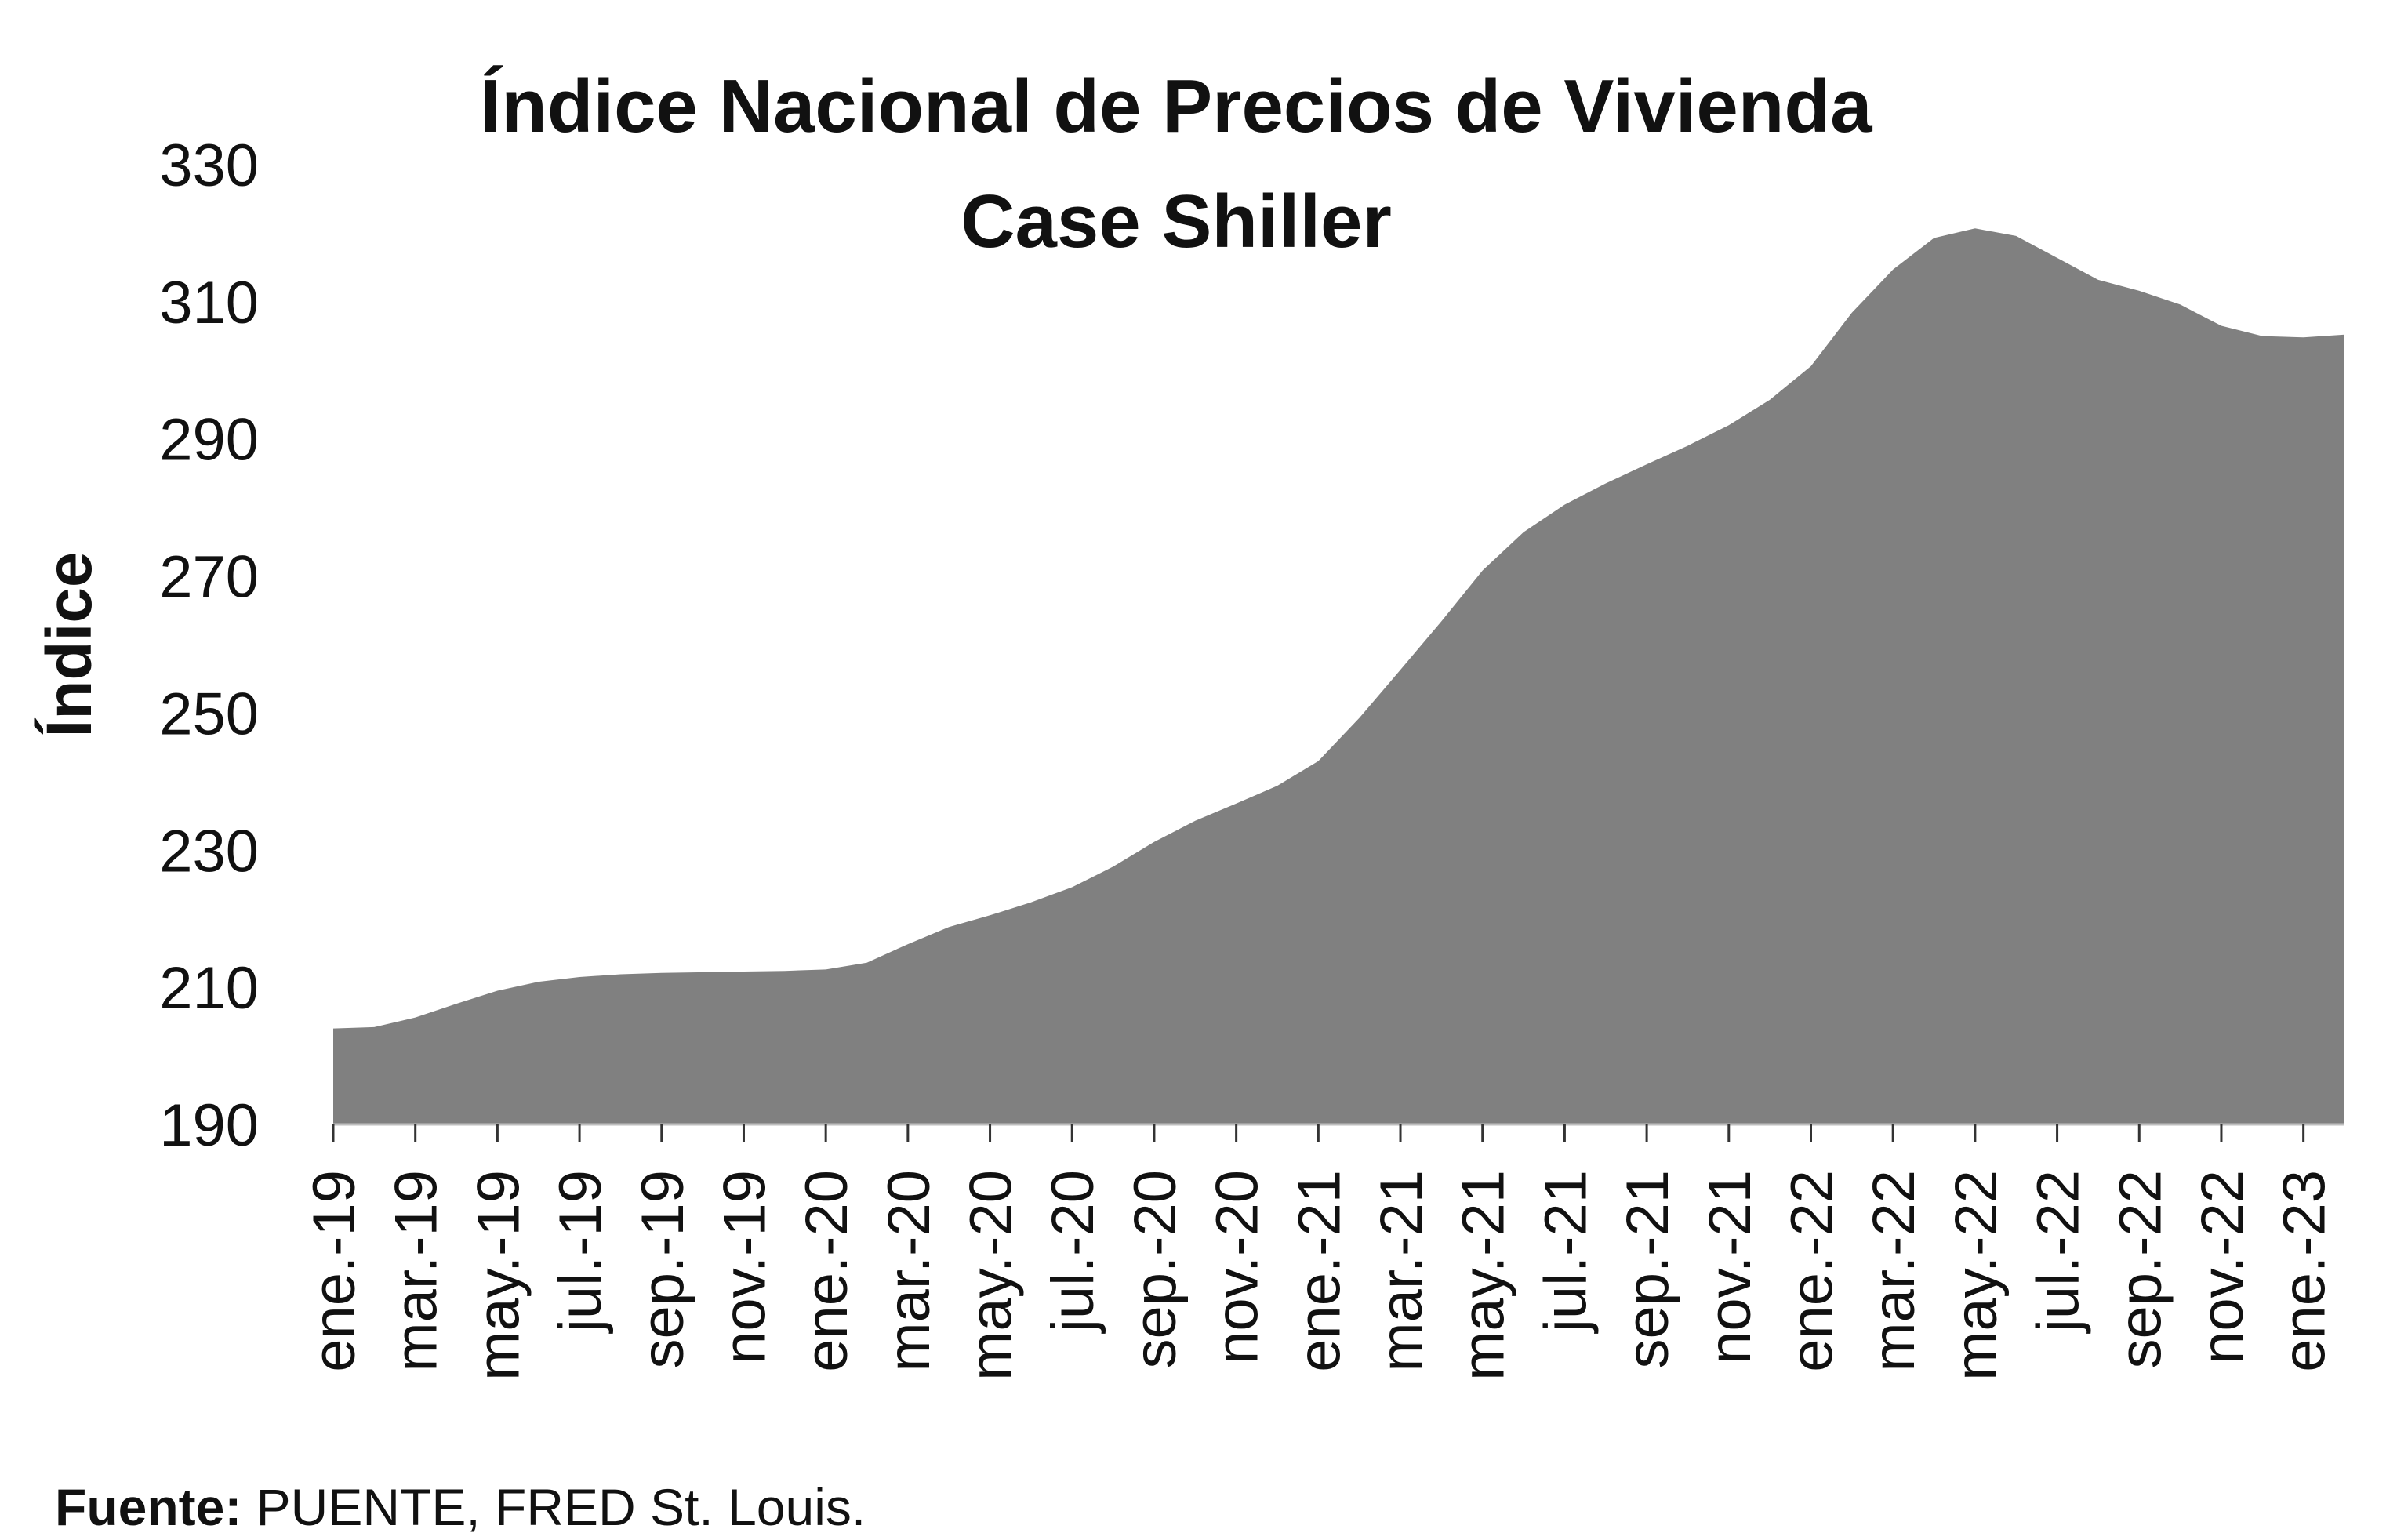 The width and height of the screenshot is (2397, 1540). I want to click on y-tick-label: 270, so click(209, 577).